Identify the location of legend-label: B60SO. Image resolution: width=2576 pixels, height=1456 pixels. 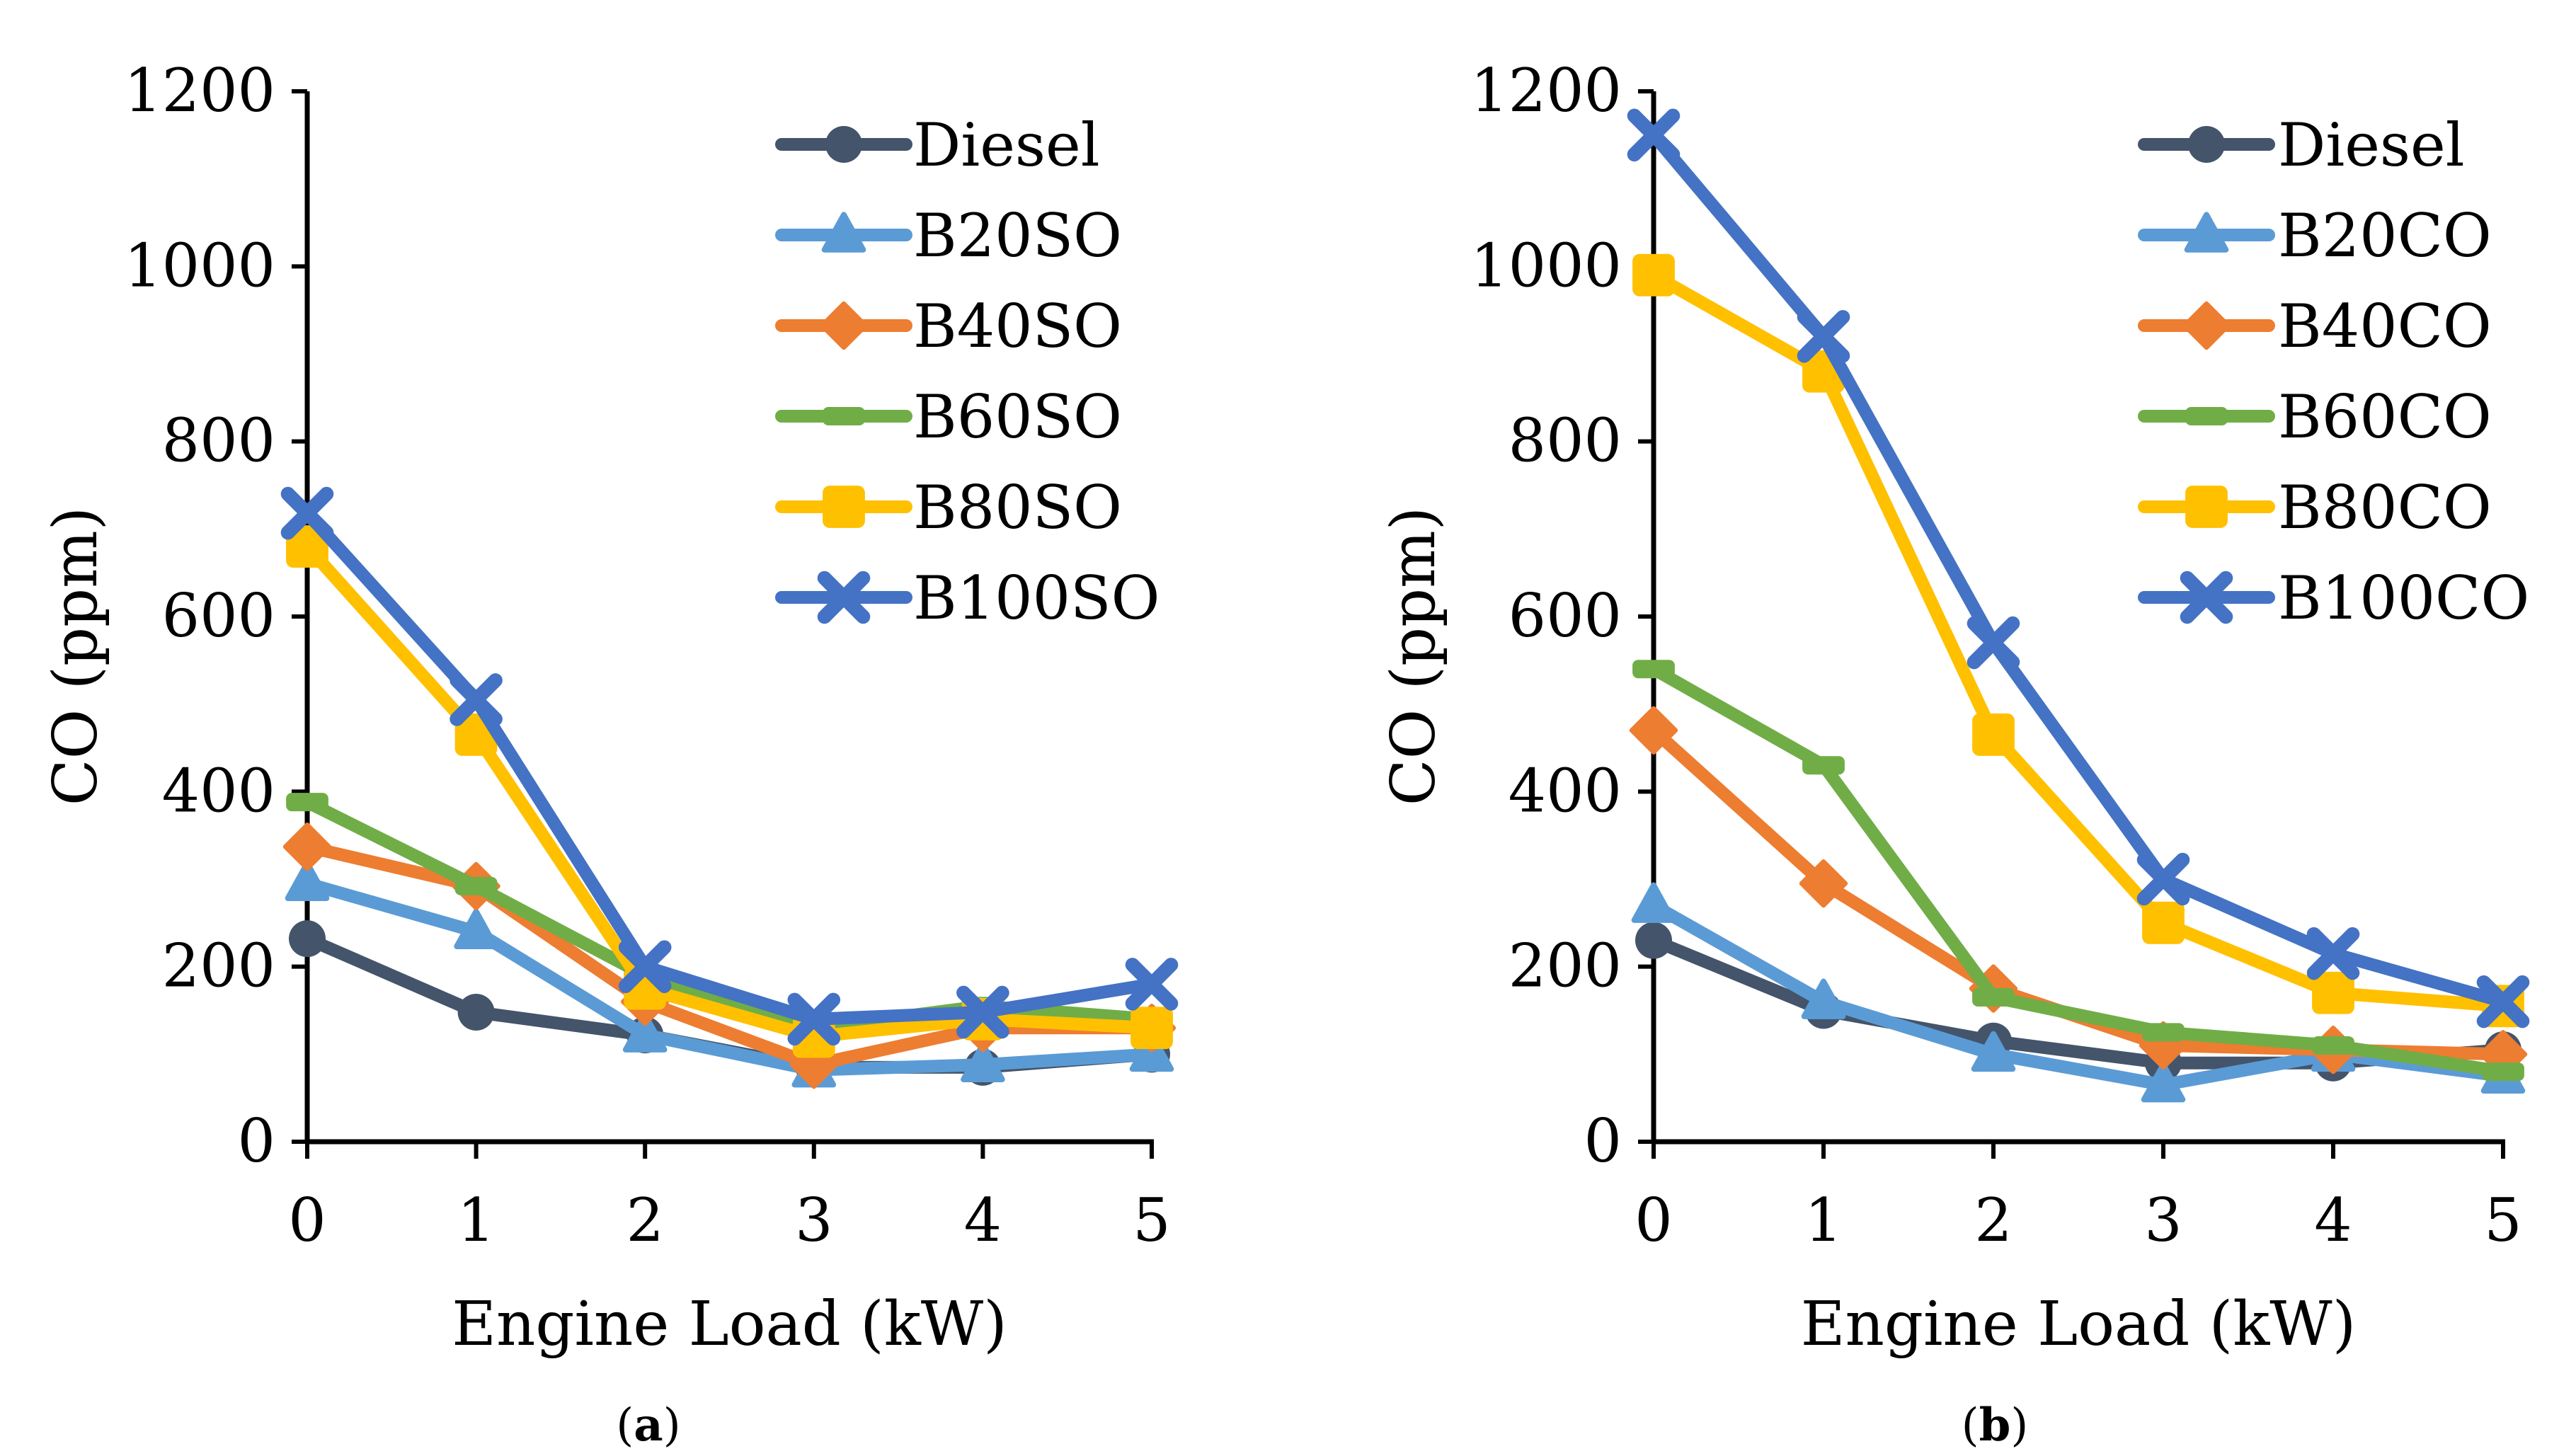
(1017, 417).